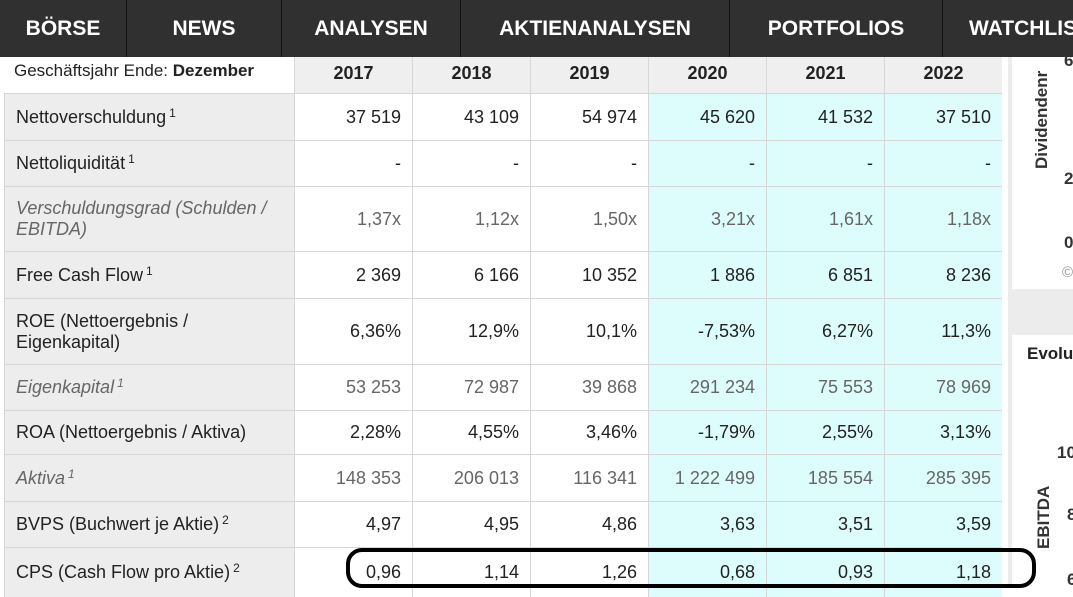  What do you see at coordinates (80, 274) in the screenshot?
I see `row-label-text: Free Cash Flow` at bounding box center [80, 274].